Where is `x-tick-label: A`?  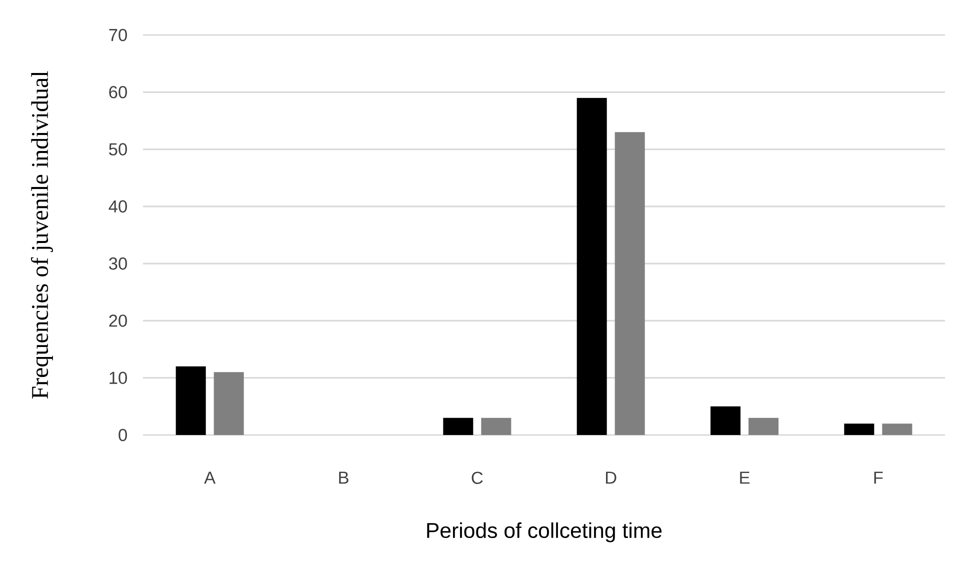 x-tick-label: A is located at coordinates (210, 478).